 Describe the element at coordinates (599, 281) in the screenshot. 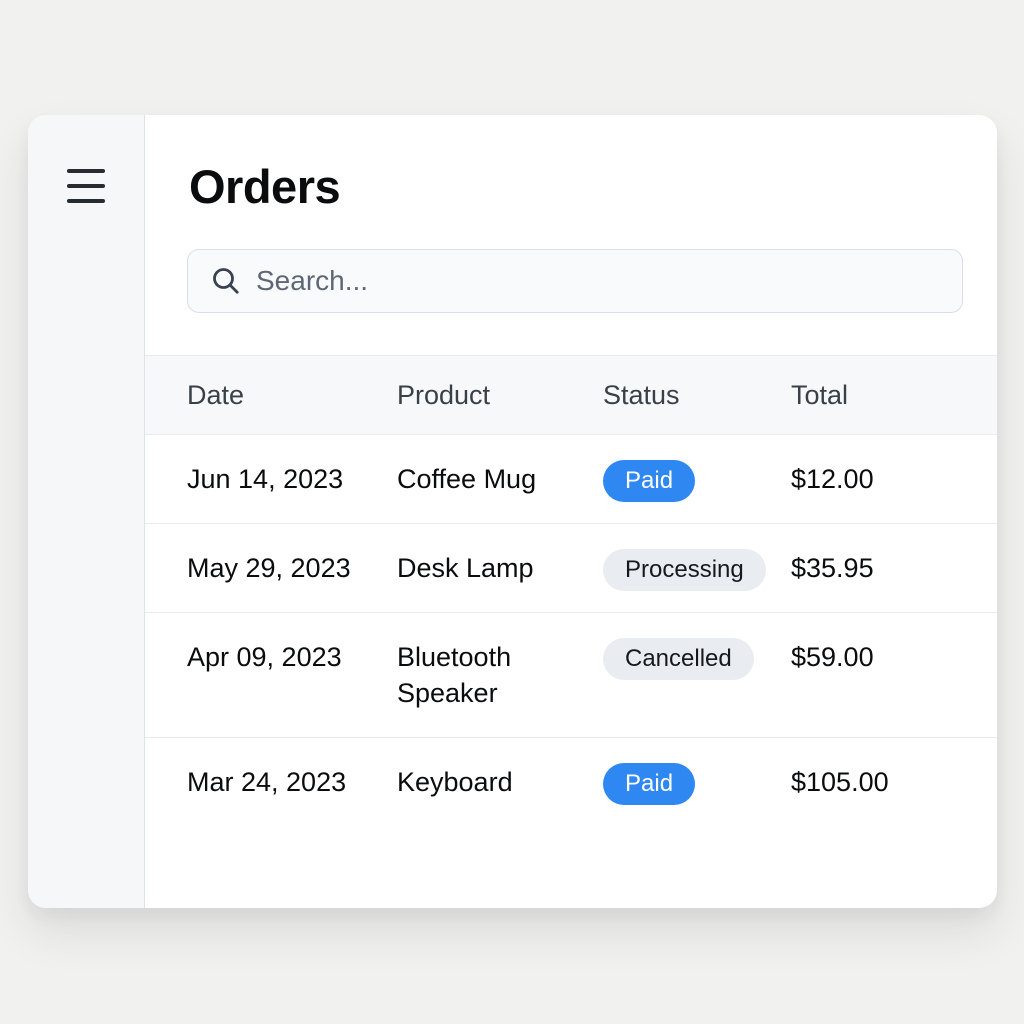

I see `search-input` at that location.